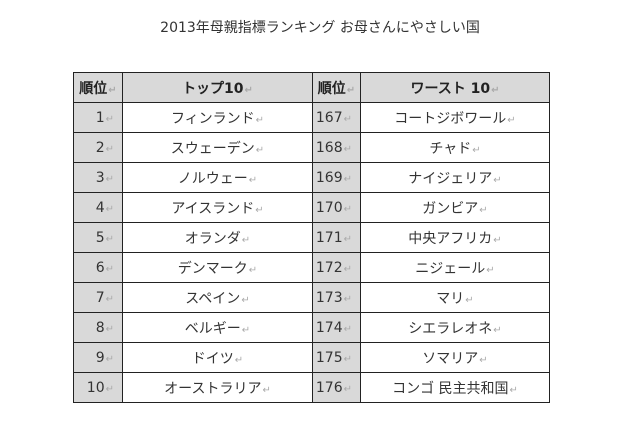  What do you see at coordinates (450, 148) in the screenshot?
I see `worst-country-cell-text: チャド` at bounding box center [450, 148].